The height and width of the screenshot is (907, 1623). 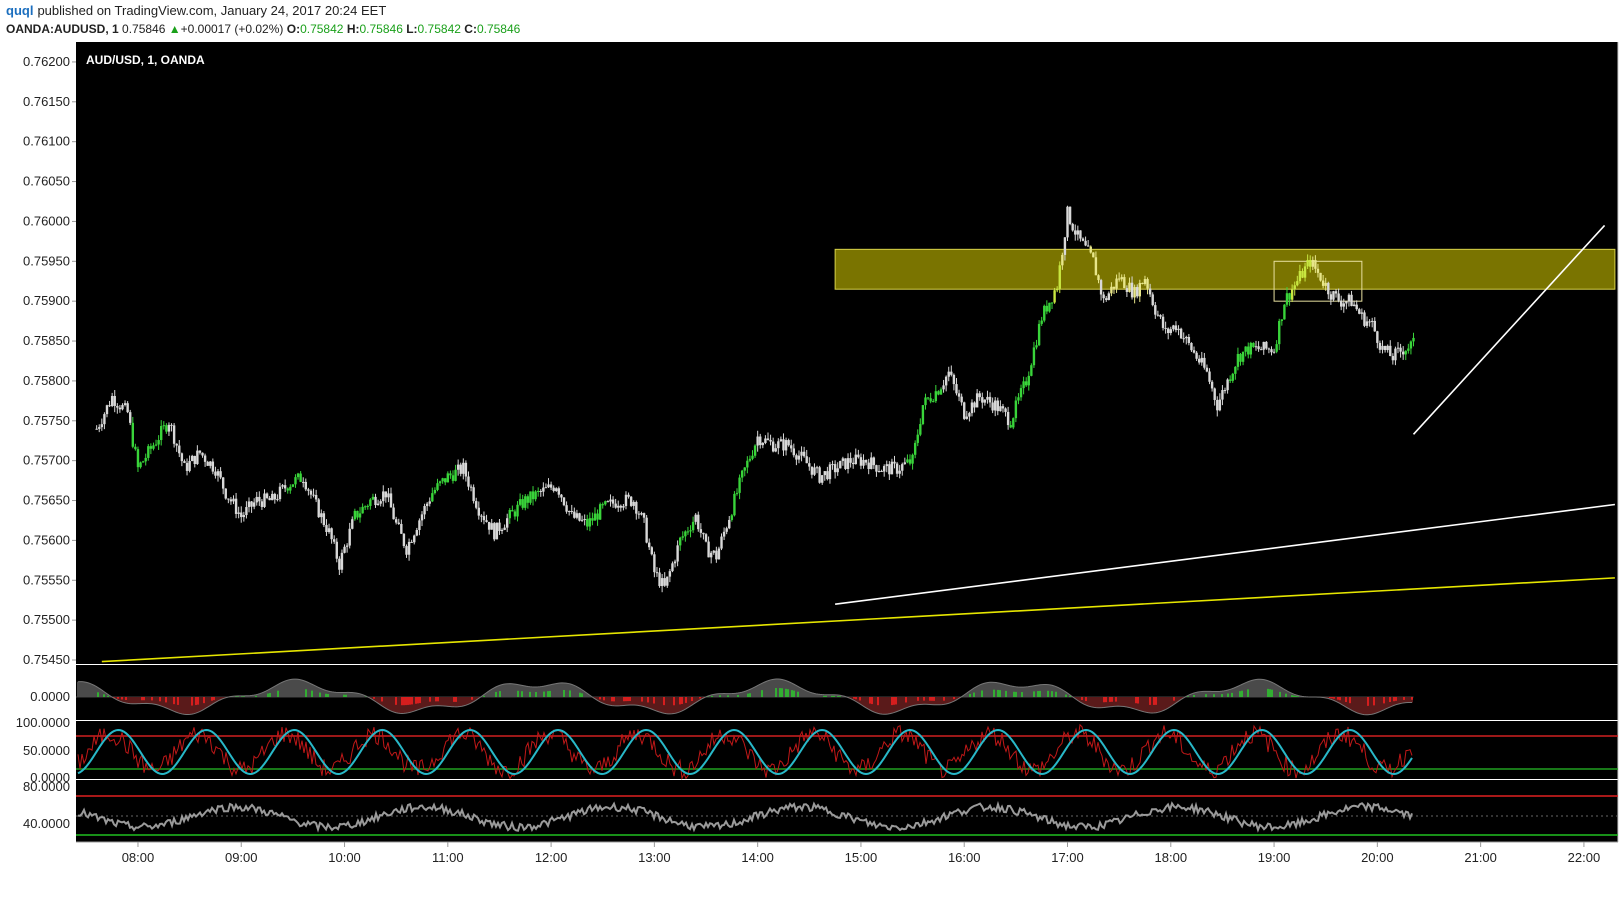 What do you see at coordinates (46, 61) in the screenshot?
I see `y-tick-label: 0.76200` at bounding box center [46, 61].